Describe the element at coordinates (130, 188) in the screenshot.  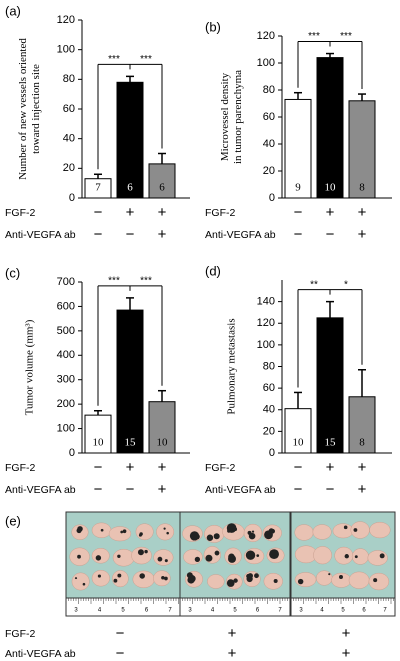
I see `count-label: 6` at that location.